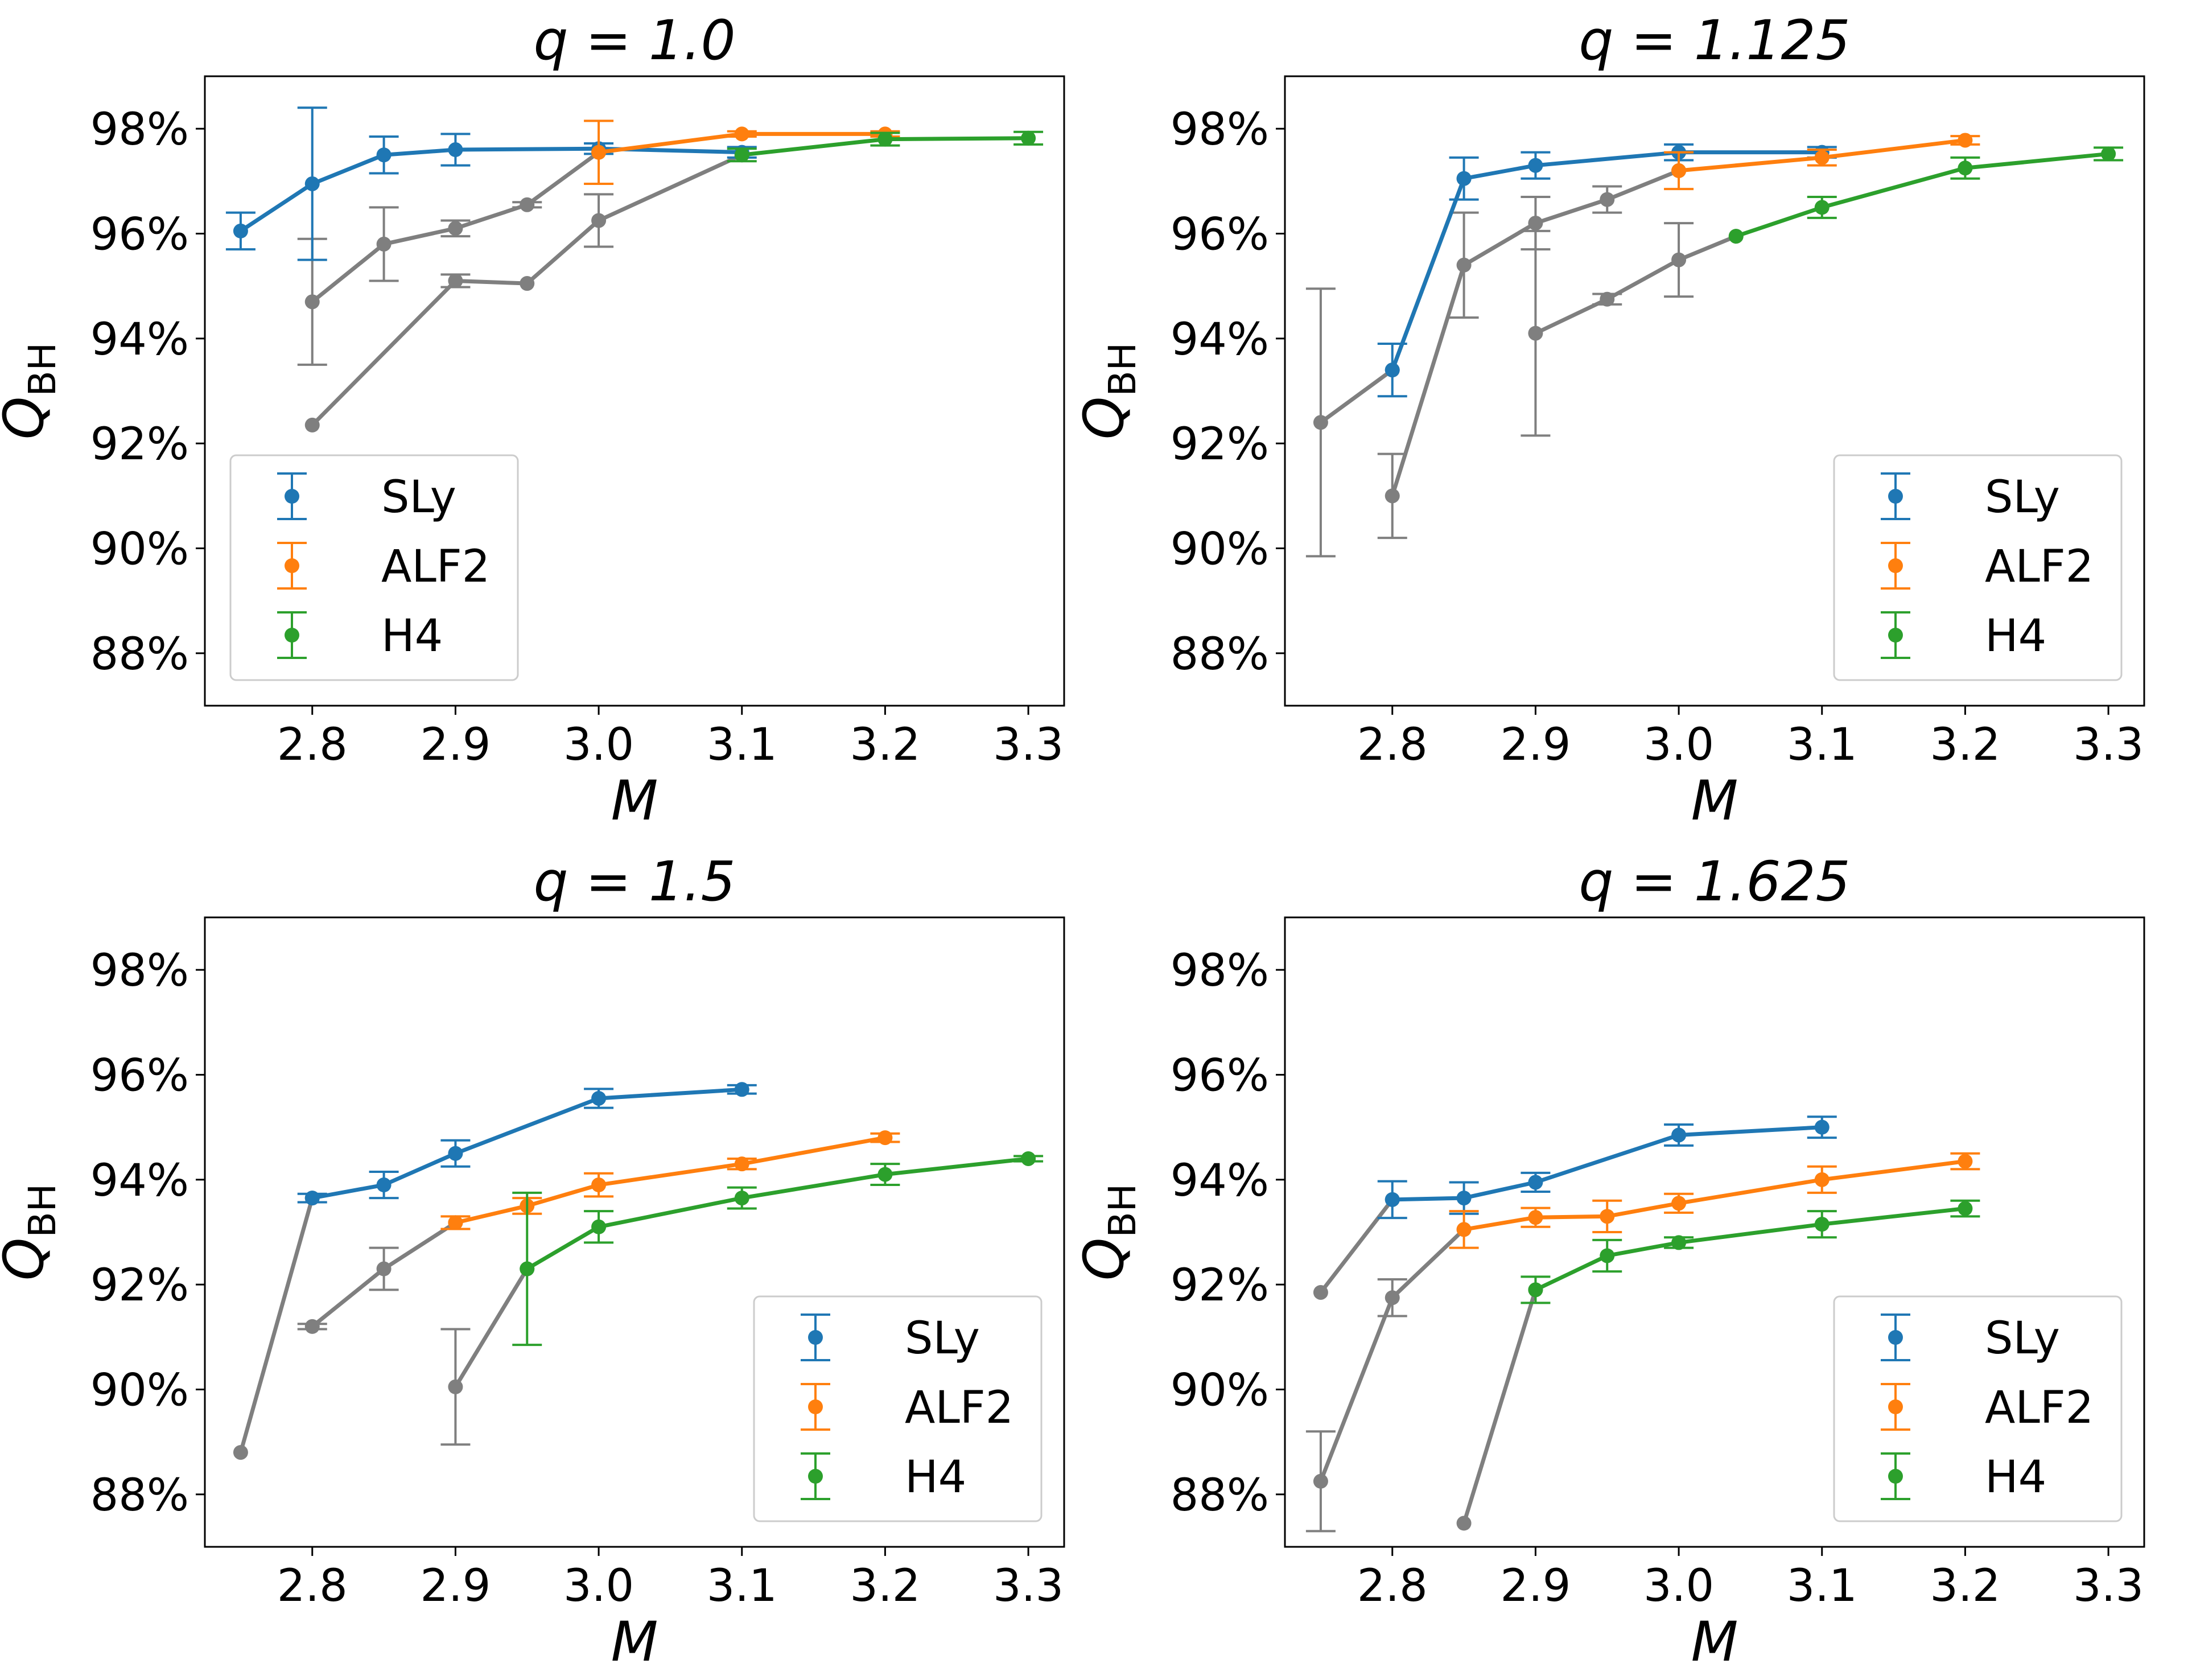  What do you see at coordinates (634, 881) in the screenshot?
I see `panel-title: q = 1.5` at bounding box center [634, 881].